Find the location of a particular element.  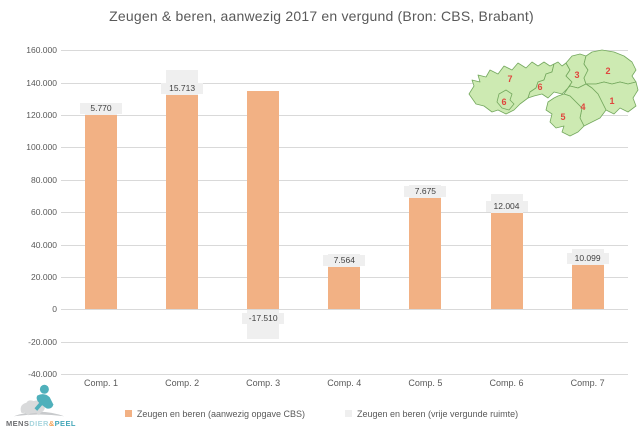

y-axis-tick-label: 20.000 is located at coordinates (44, 276).